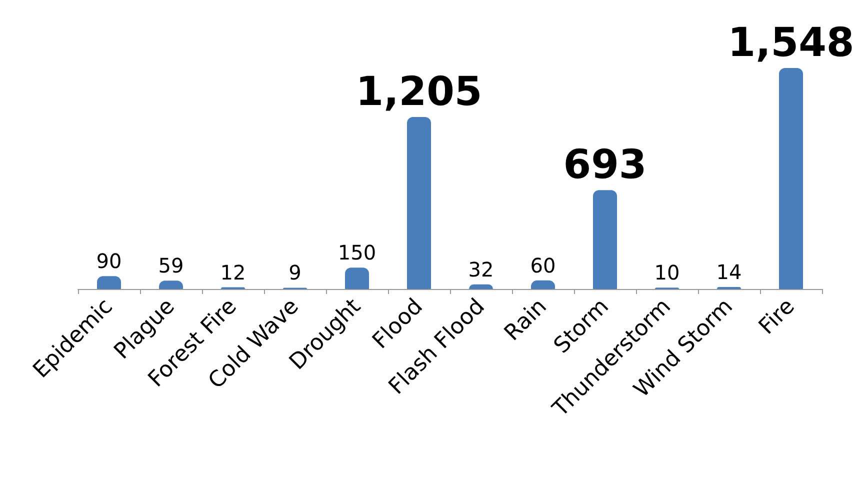  I want to click on data-label: 14, so click(729, 272).